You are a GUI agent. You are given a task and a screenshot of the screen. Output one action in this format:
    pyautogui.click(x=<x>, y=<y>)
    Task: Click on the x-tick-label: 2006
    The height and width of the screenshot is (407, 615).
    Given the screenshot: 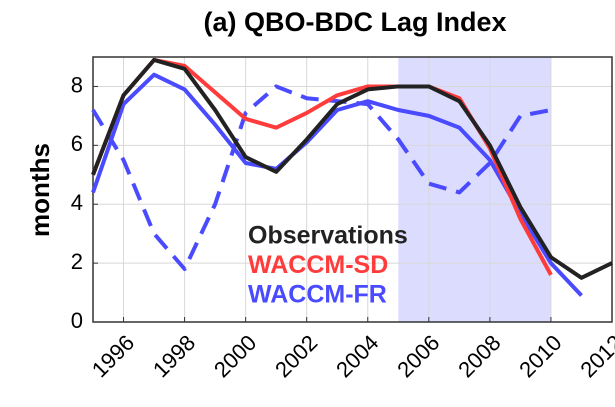 What is the action you would take?
    pyautogui.click(x=418, y=356)
    